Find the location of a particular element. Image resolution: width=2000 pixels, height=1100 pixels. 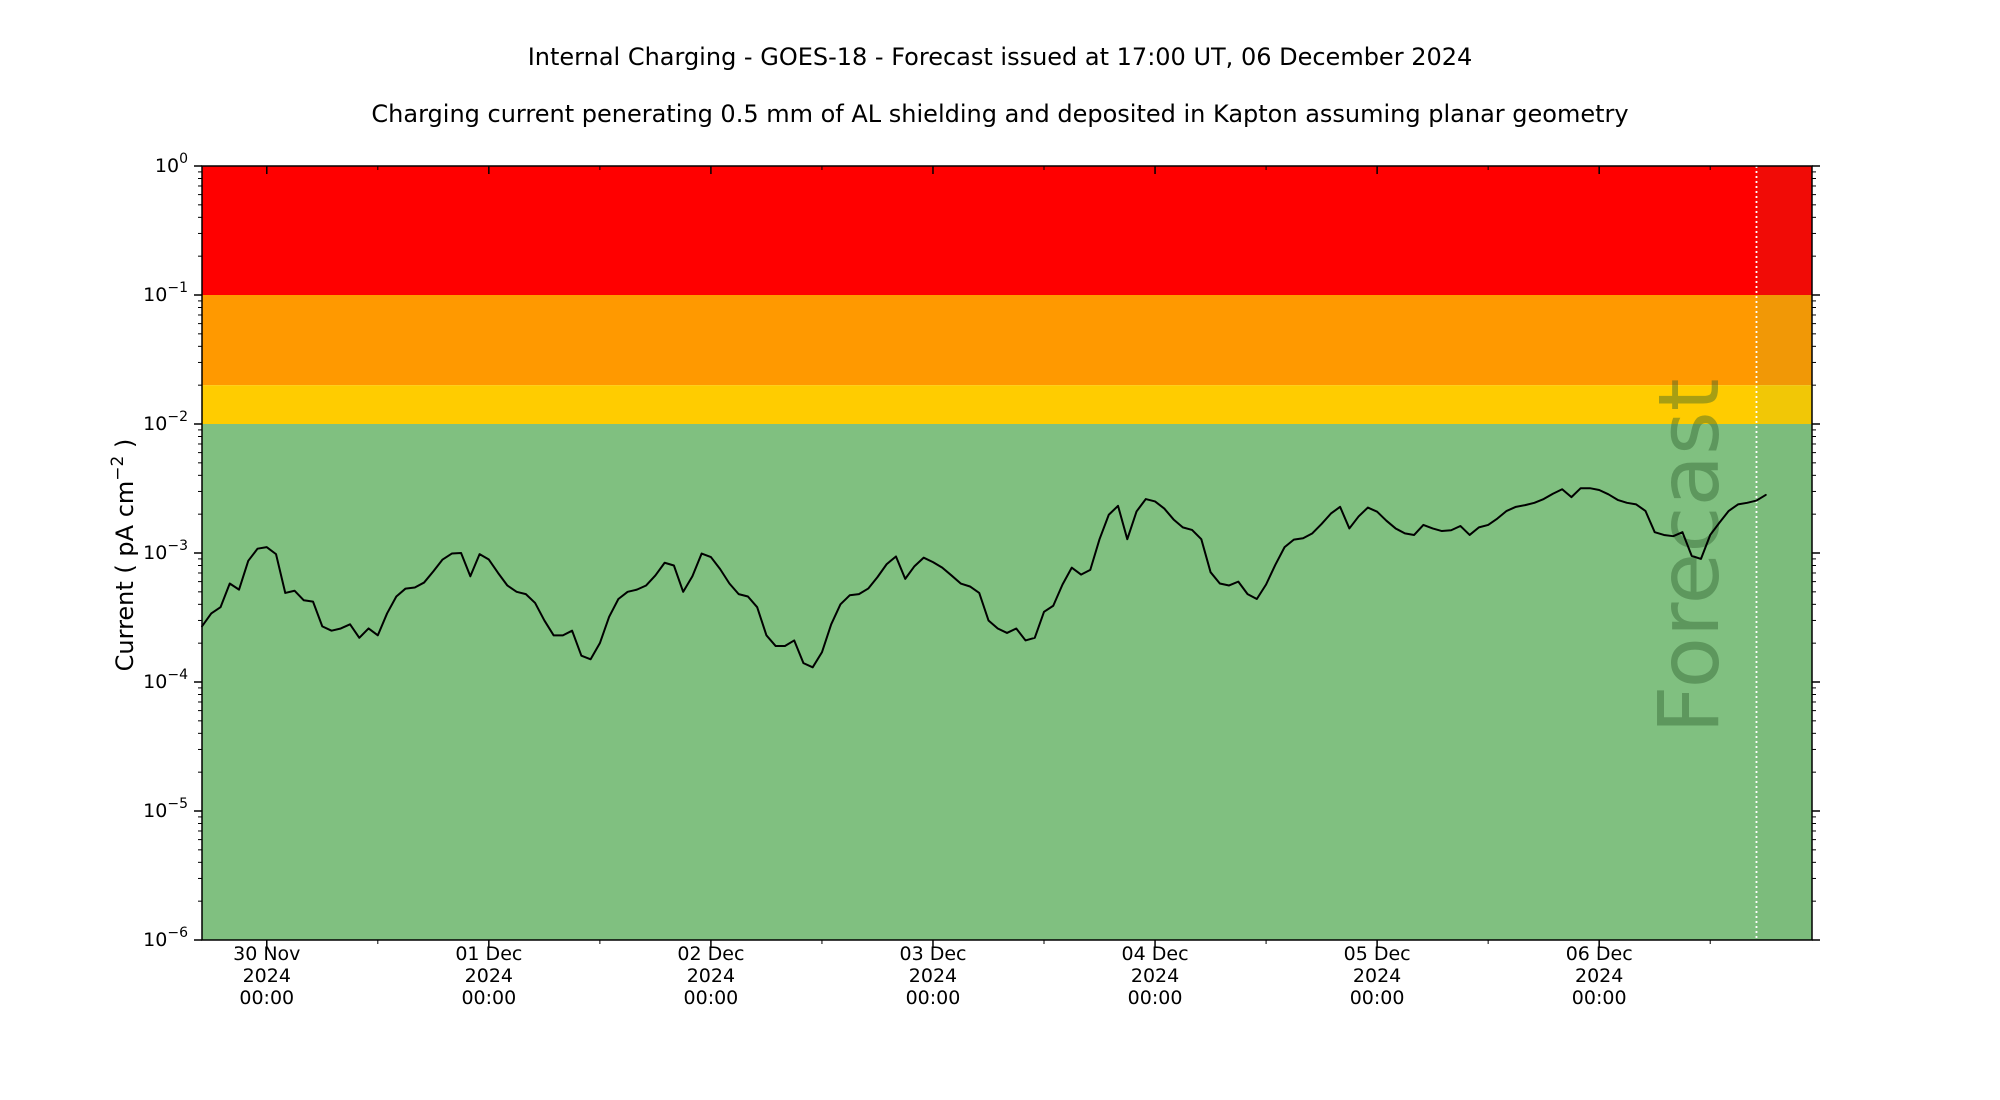

y-axis-label-exponent: −2 is located at coordinates (118, 468).